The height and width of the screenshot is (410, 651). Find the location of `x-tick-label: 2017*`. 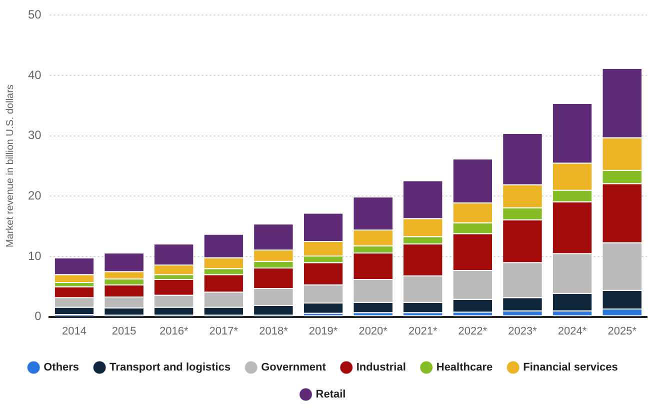

x-tick-label: 2017* is located at coordinates (224, 331).